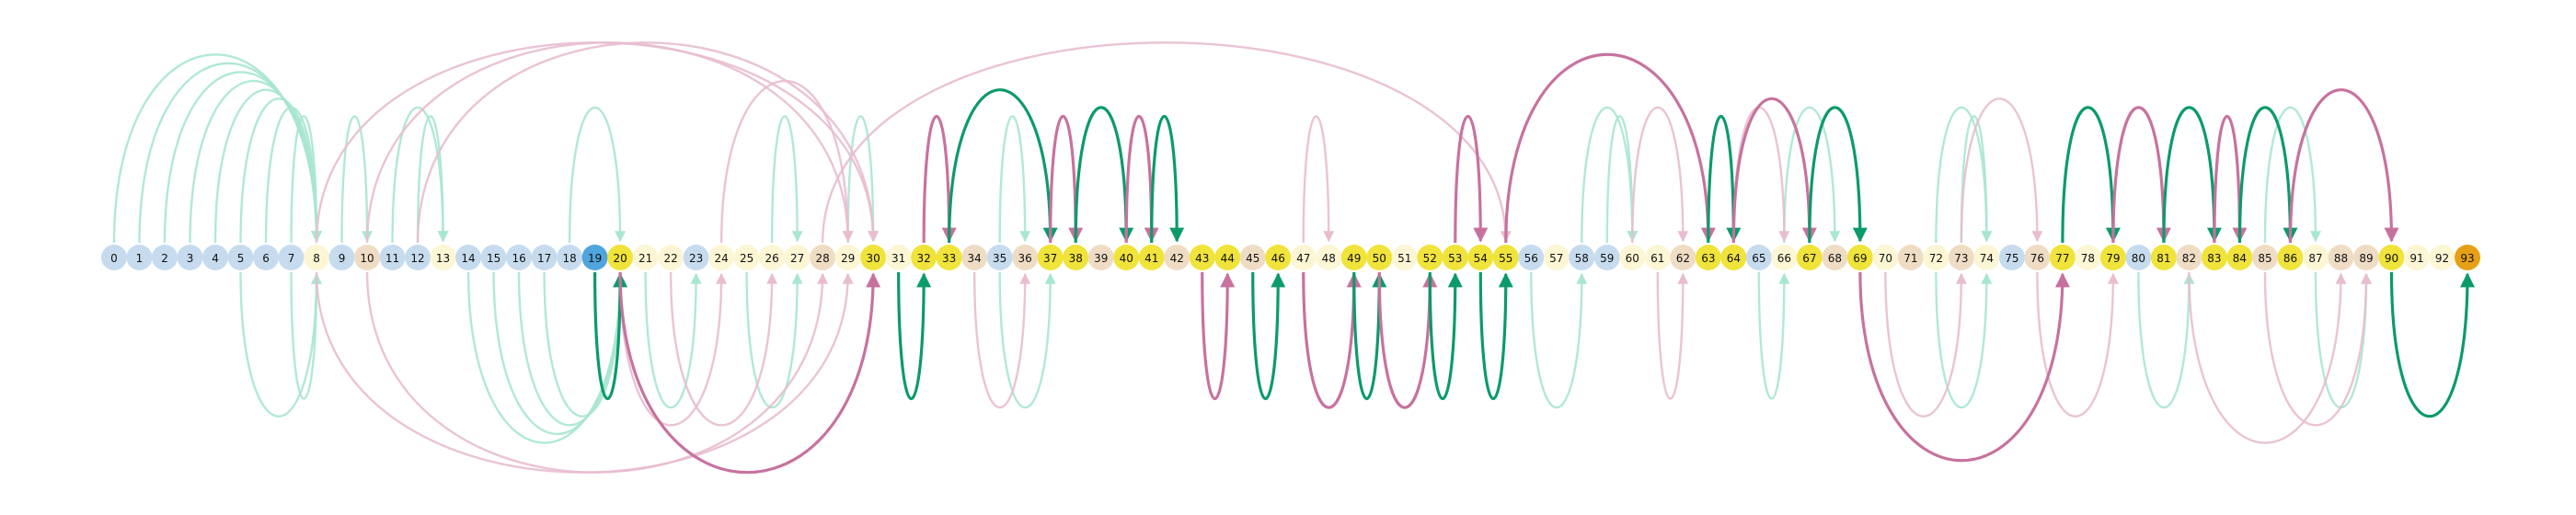 Image resolution: width=2576 pixels, height=515 pixels. I want to click on node-label: 81, so click(2163, 258).